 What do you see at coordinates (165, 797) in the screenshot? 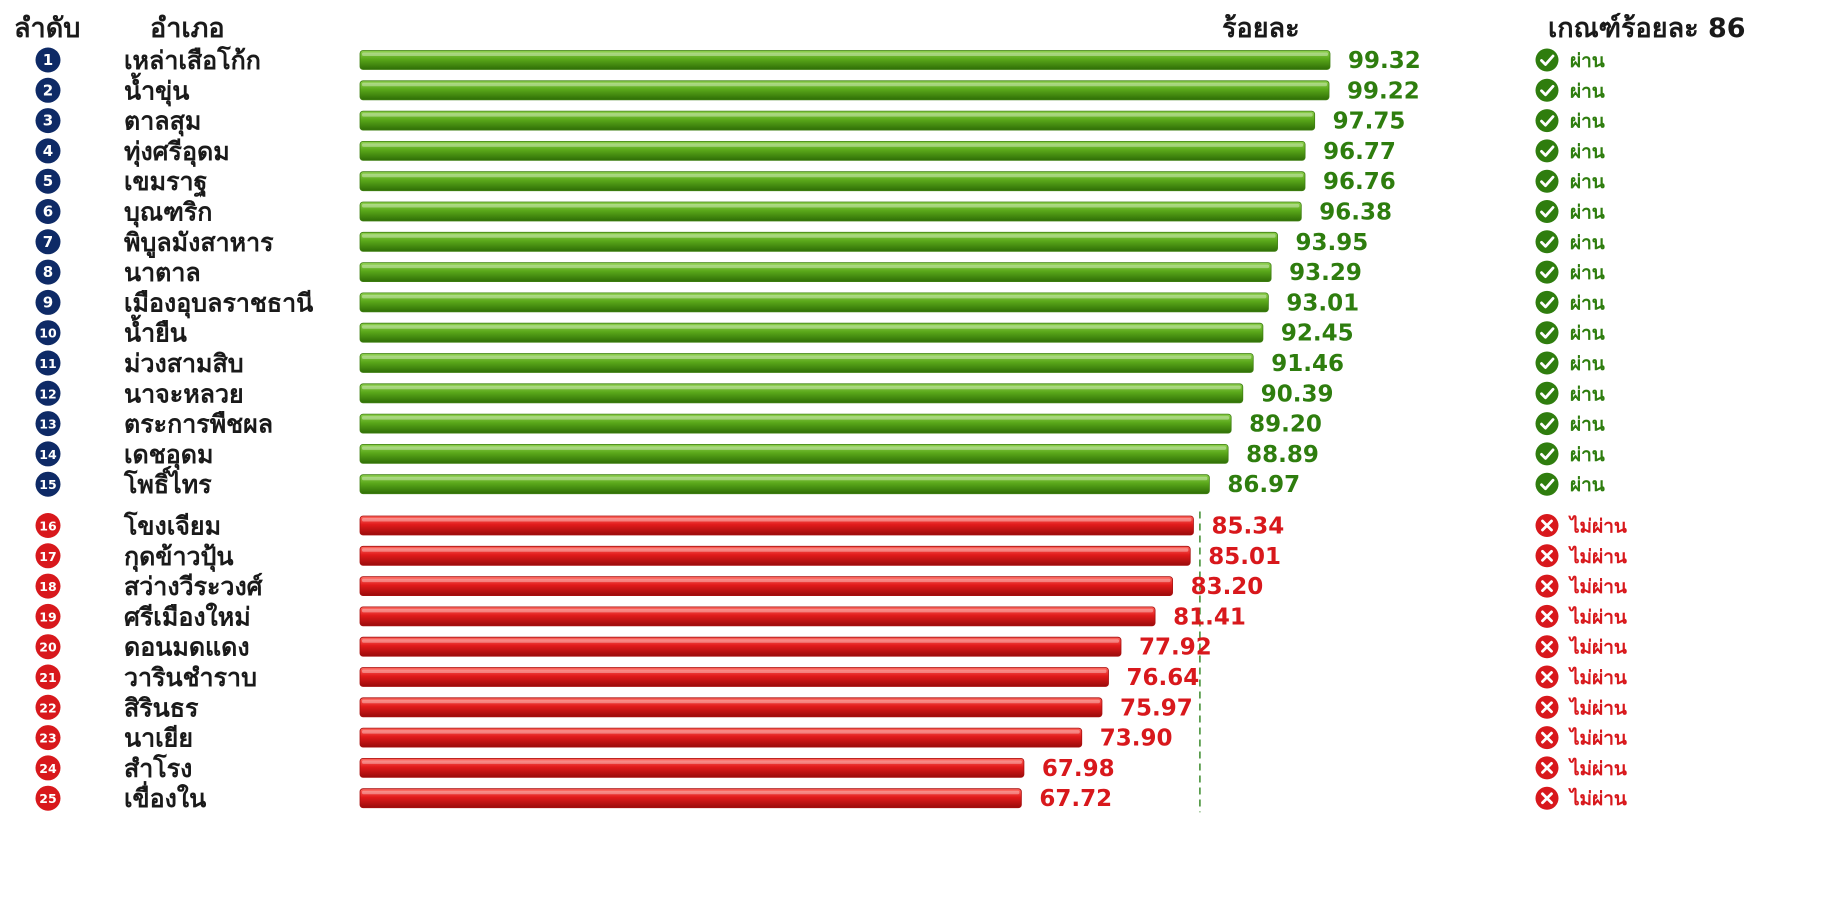
I see `district-name: เขื่องใน` at bounding box center [165, 797].